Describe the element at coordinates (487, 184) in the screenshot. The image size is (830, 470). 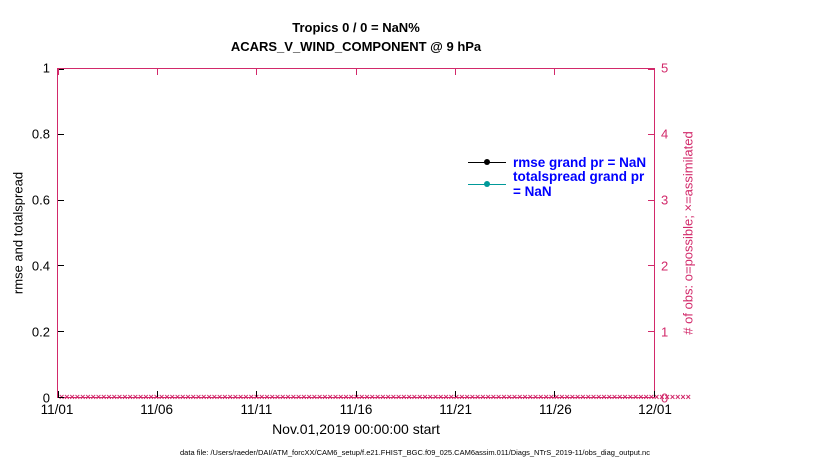
I see `totalspread-line-marker-icon` at that location.